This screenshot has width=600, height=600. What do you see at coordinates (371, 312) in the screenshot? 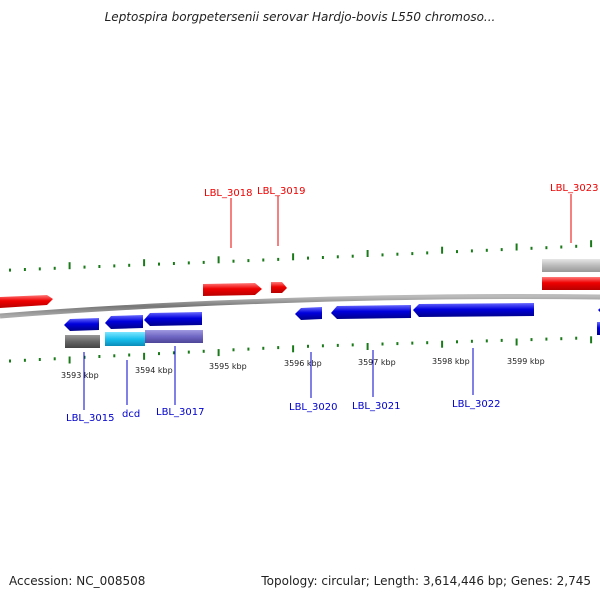
I see `reverse-gene-lbl-3021-arrow` at bounding box center [371, 312].